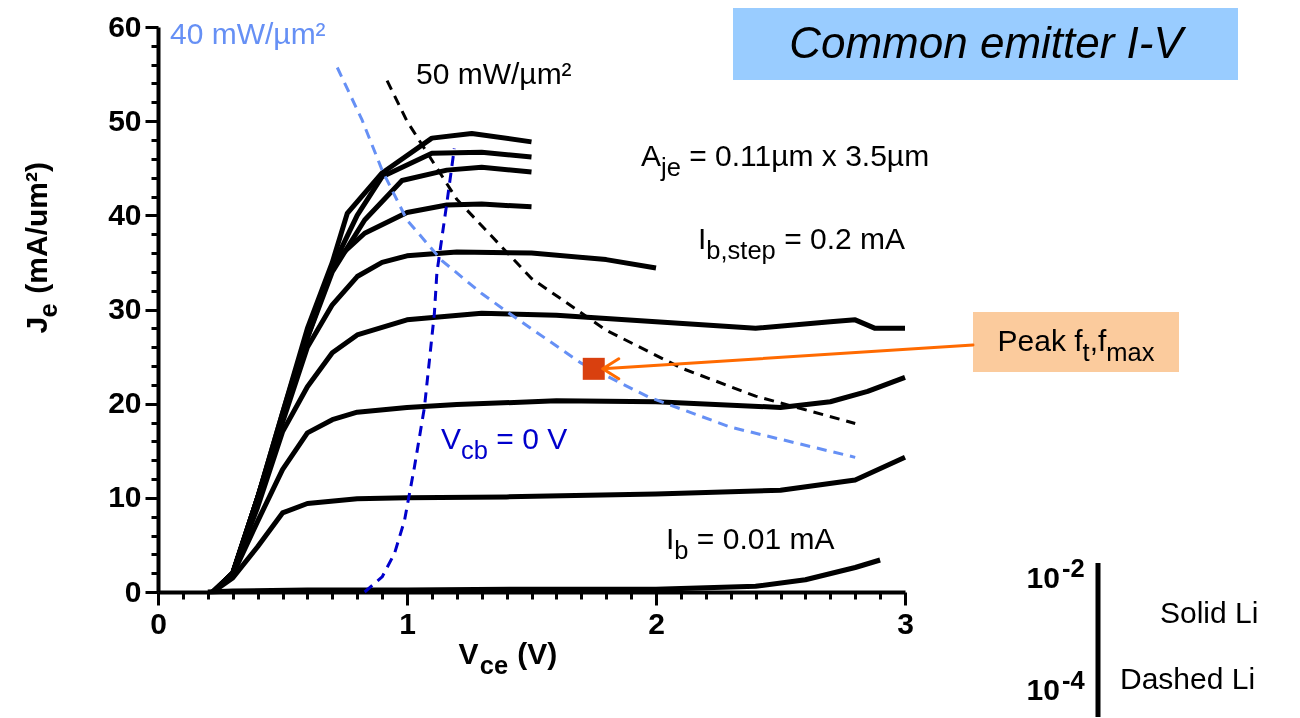 This screenshot has height=718, width=1300. What do you see at coordinates (494, 73) in the screenshot?
I see `series-label: 50 mW/µm²` at bounding box center [494, 73].